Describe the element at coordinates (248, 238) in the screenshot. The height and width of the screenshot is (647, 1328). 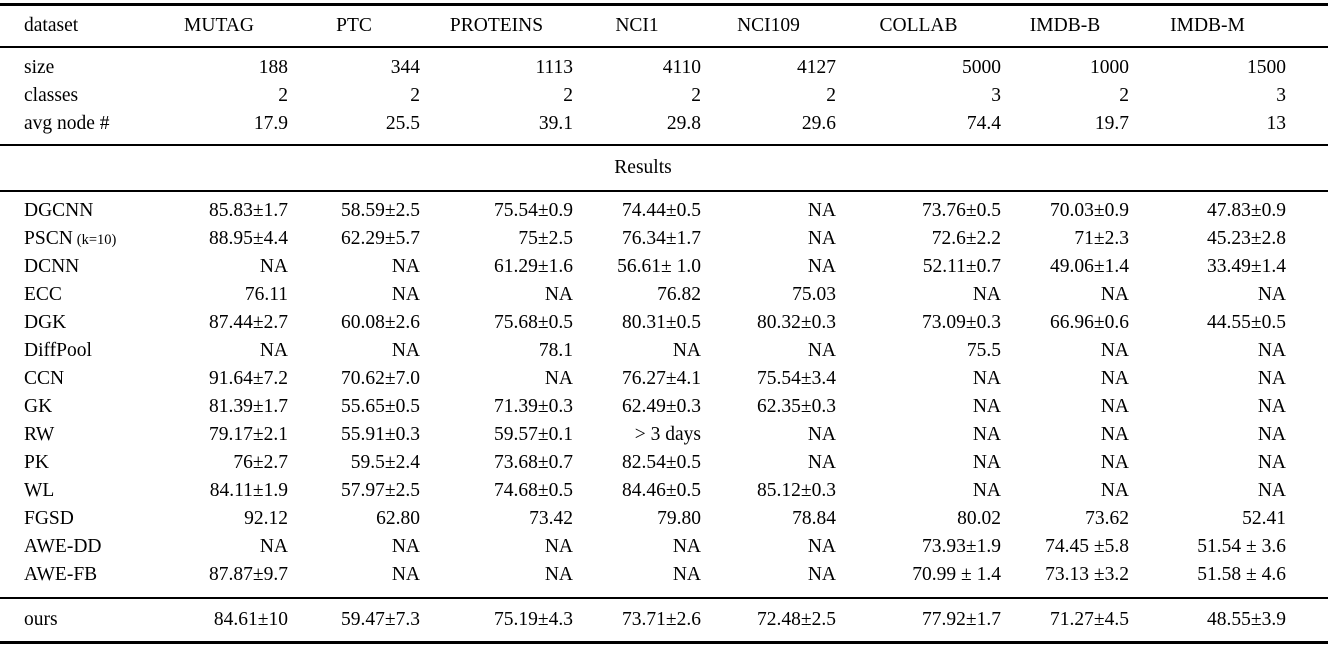
I see `data-cell: 88.95±4.4` at that location.